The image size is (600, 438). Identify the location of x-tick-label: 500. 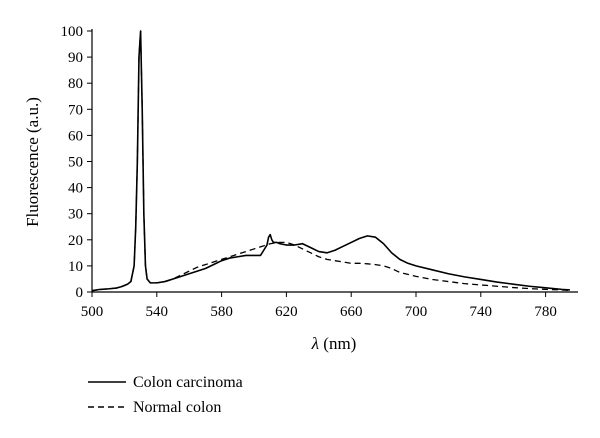
(92, 312).